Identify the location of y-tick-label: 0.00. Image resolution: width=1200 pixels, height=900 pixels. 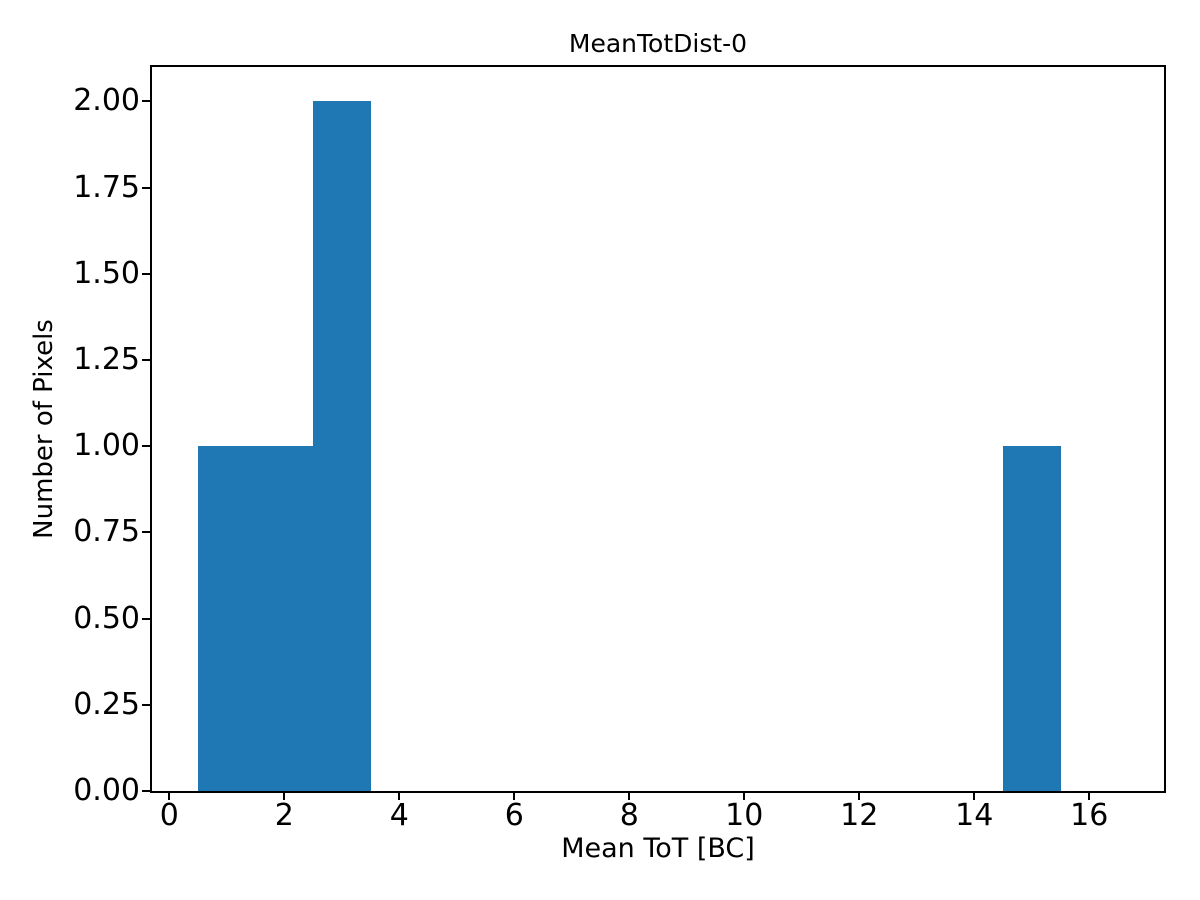
(106, 790).